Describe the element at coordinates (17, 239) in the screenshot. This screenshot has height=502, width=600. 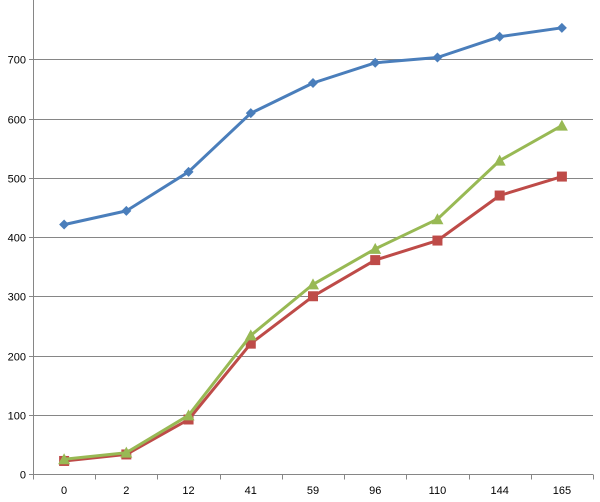
I see `y-tick-label: 400` at that location.